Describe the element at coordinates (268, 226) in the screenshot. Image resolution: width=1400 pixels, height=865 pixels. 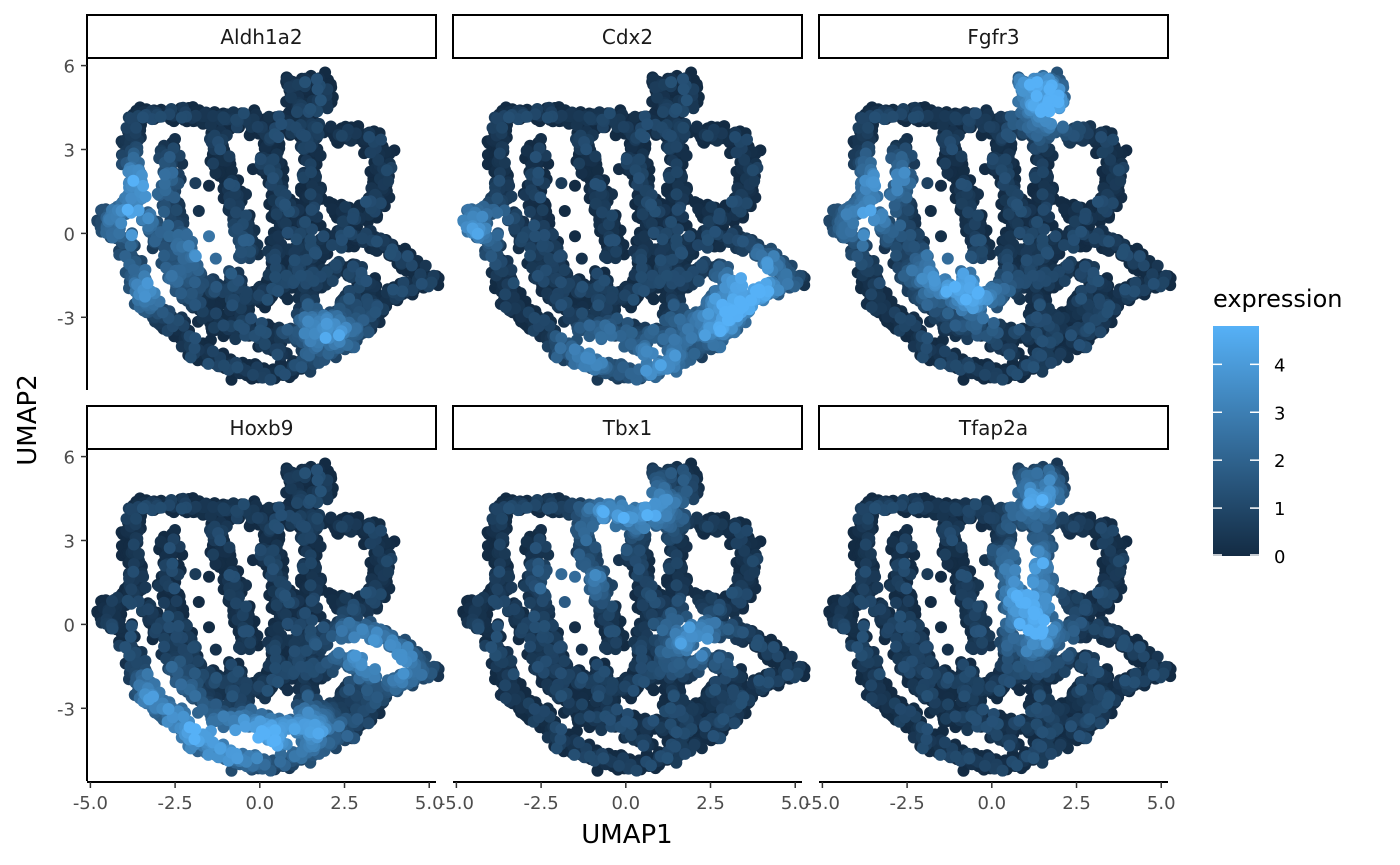
I see `scatter-points` at that location.